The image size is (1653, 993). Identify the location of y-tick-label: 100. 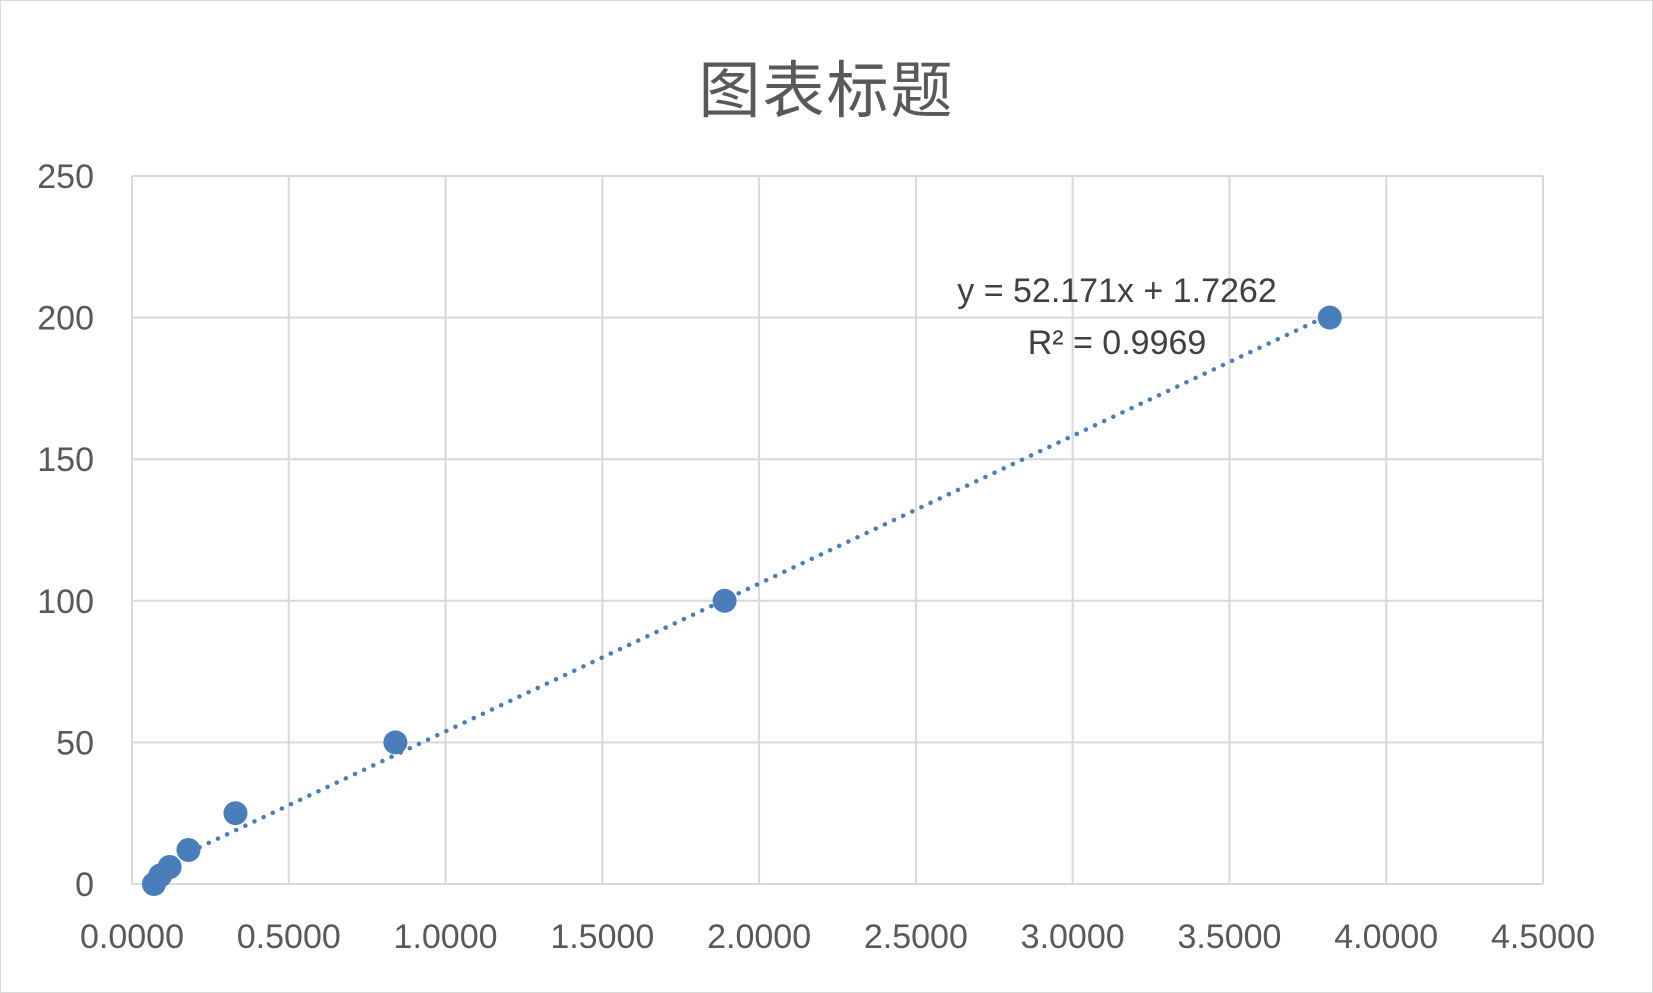
(65, 602).